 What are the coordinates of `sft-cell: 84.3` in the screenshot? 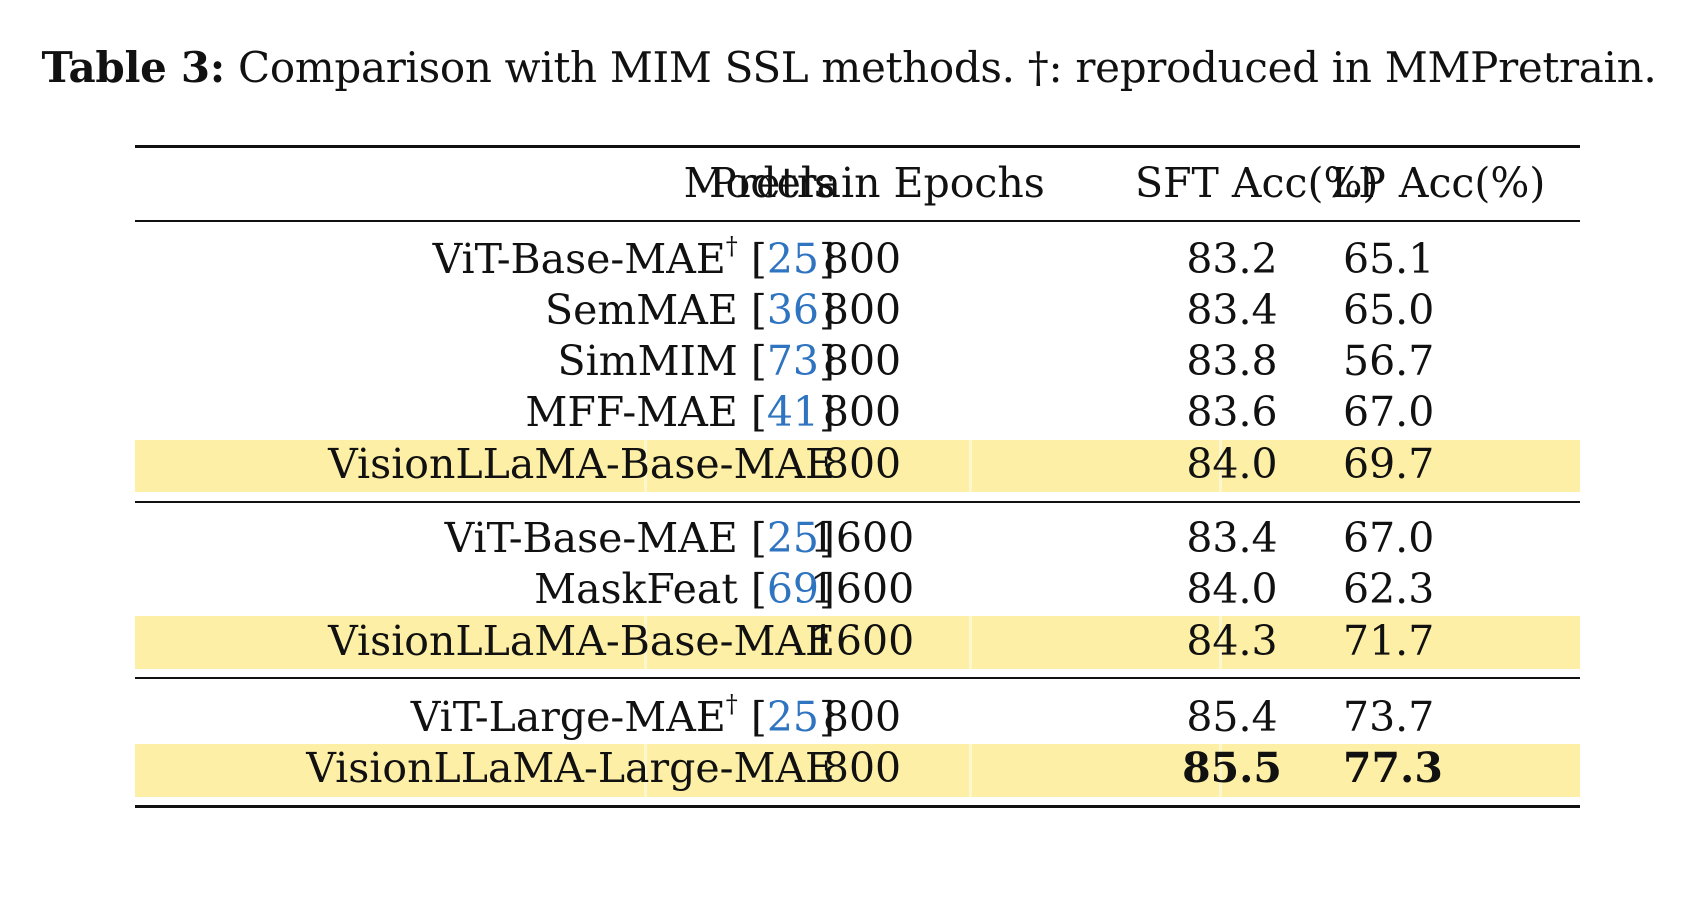 It's located at (1232, 641).